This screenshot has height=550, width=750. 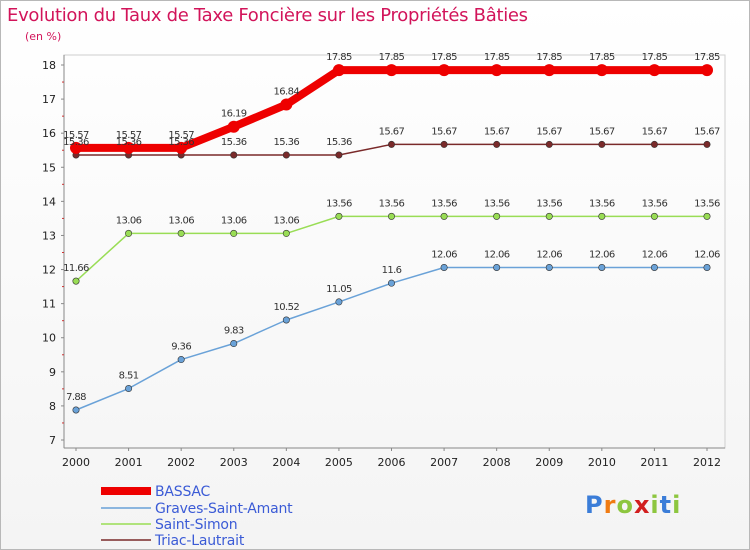 I want to click on data-label: 9.36, so click(x=181, y=347).